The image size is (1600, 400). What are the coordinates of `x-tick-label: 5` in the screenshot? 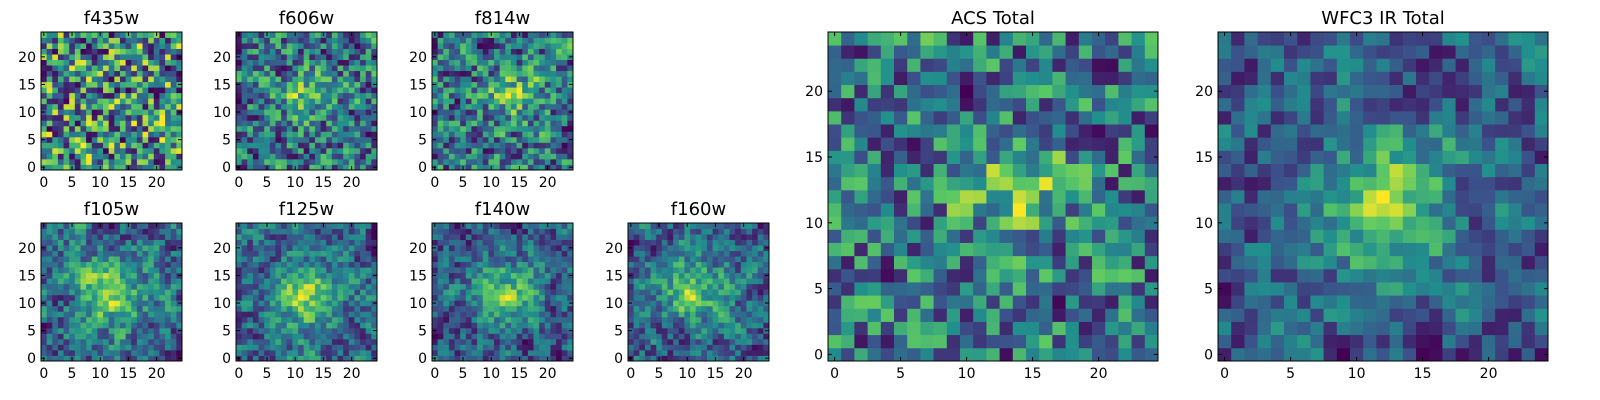 It's located at (72, 374).